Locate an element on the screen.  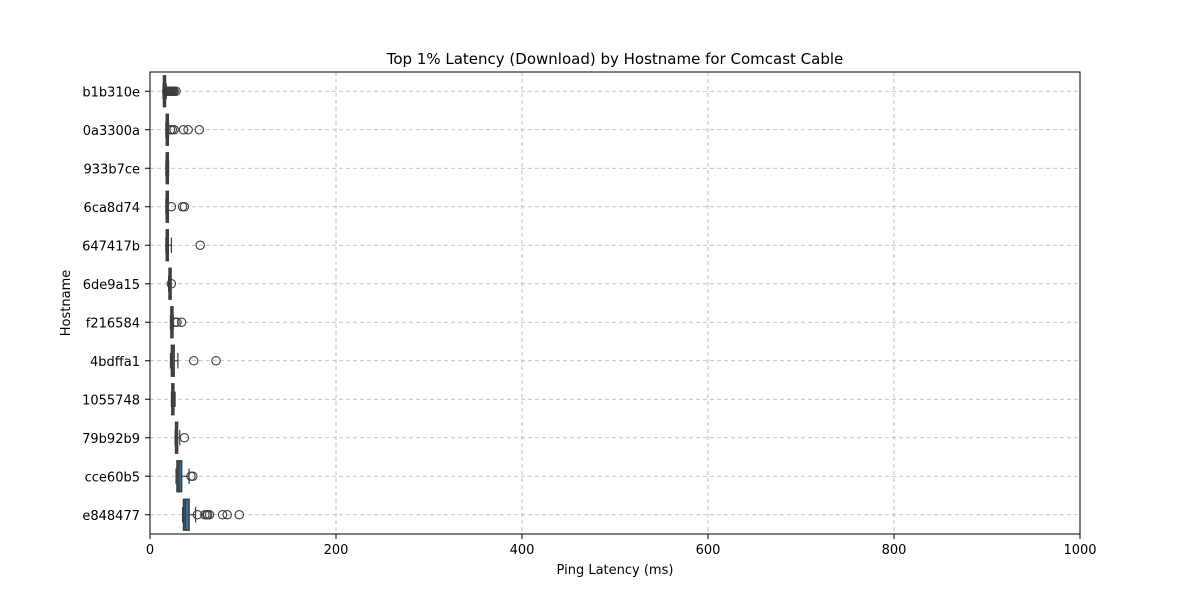
x-tick-label: 200 is located at coordinates (336, 550).